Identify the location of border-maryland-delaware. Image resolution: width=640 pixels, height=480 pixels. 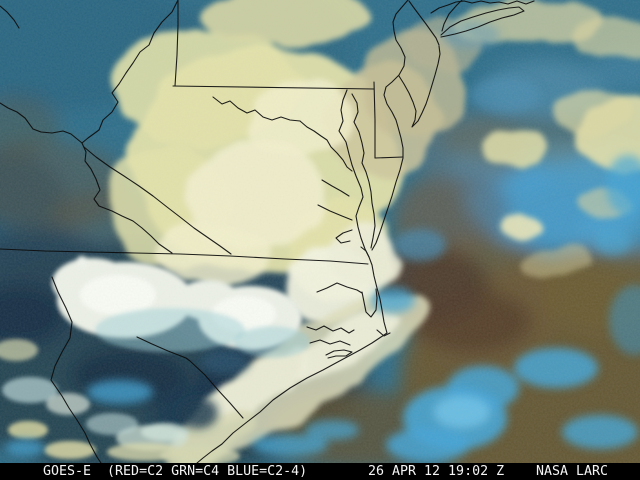
(374, 120).